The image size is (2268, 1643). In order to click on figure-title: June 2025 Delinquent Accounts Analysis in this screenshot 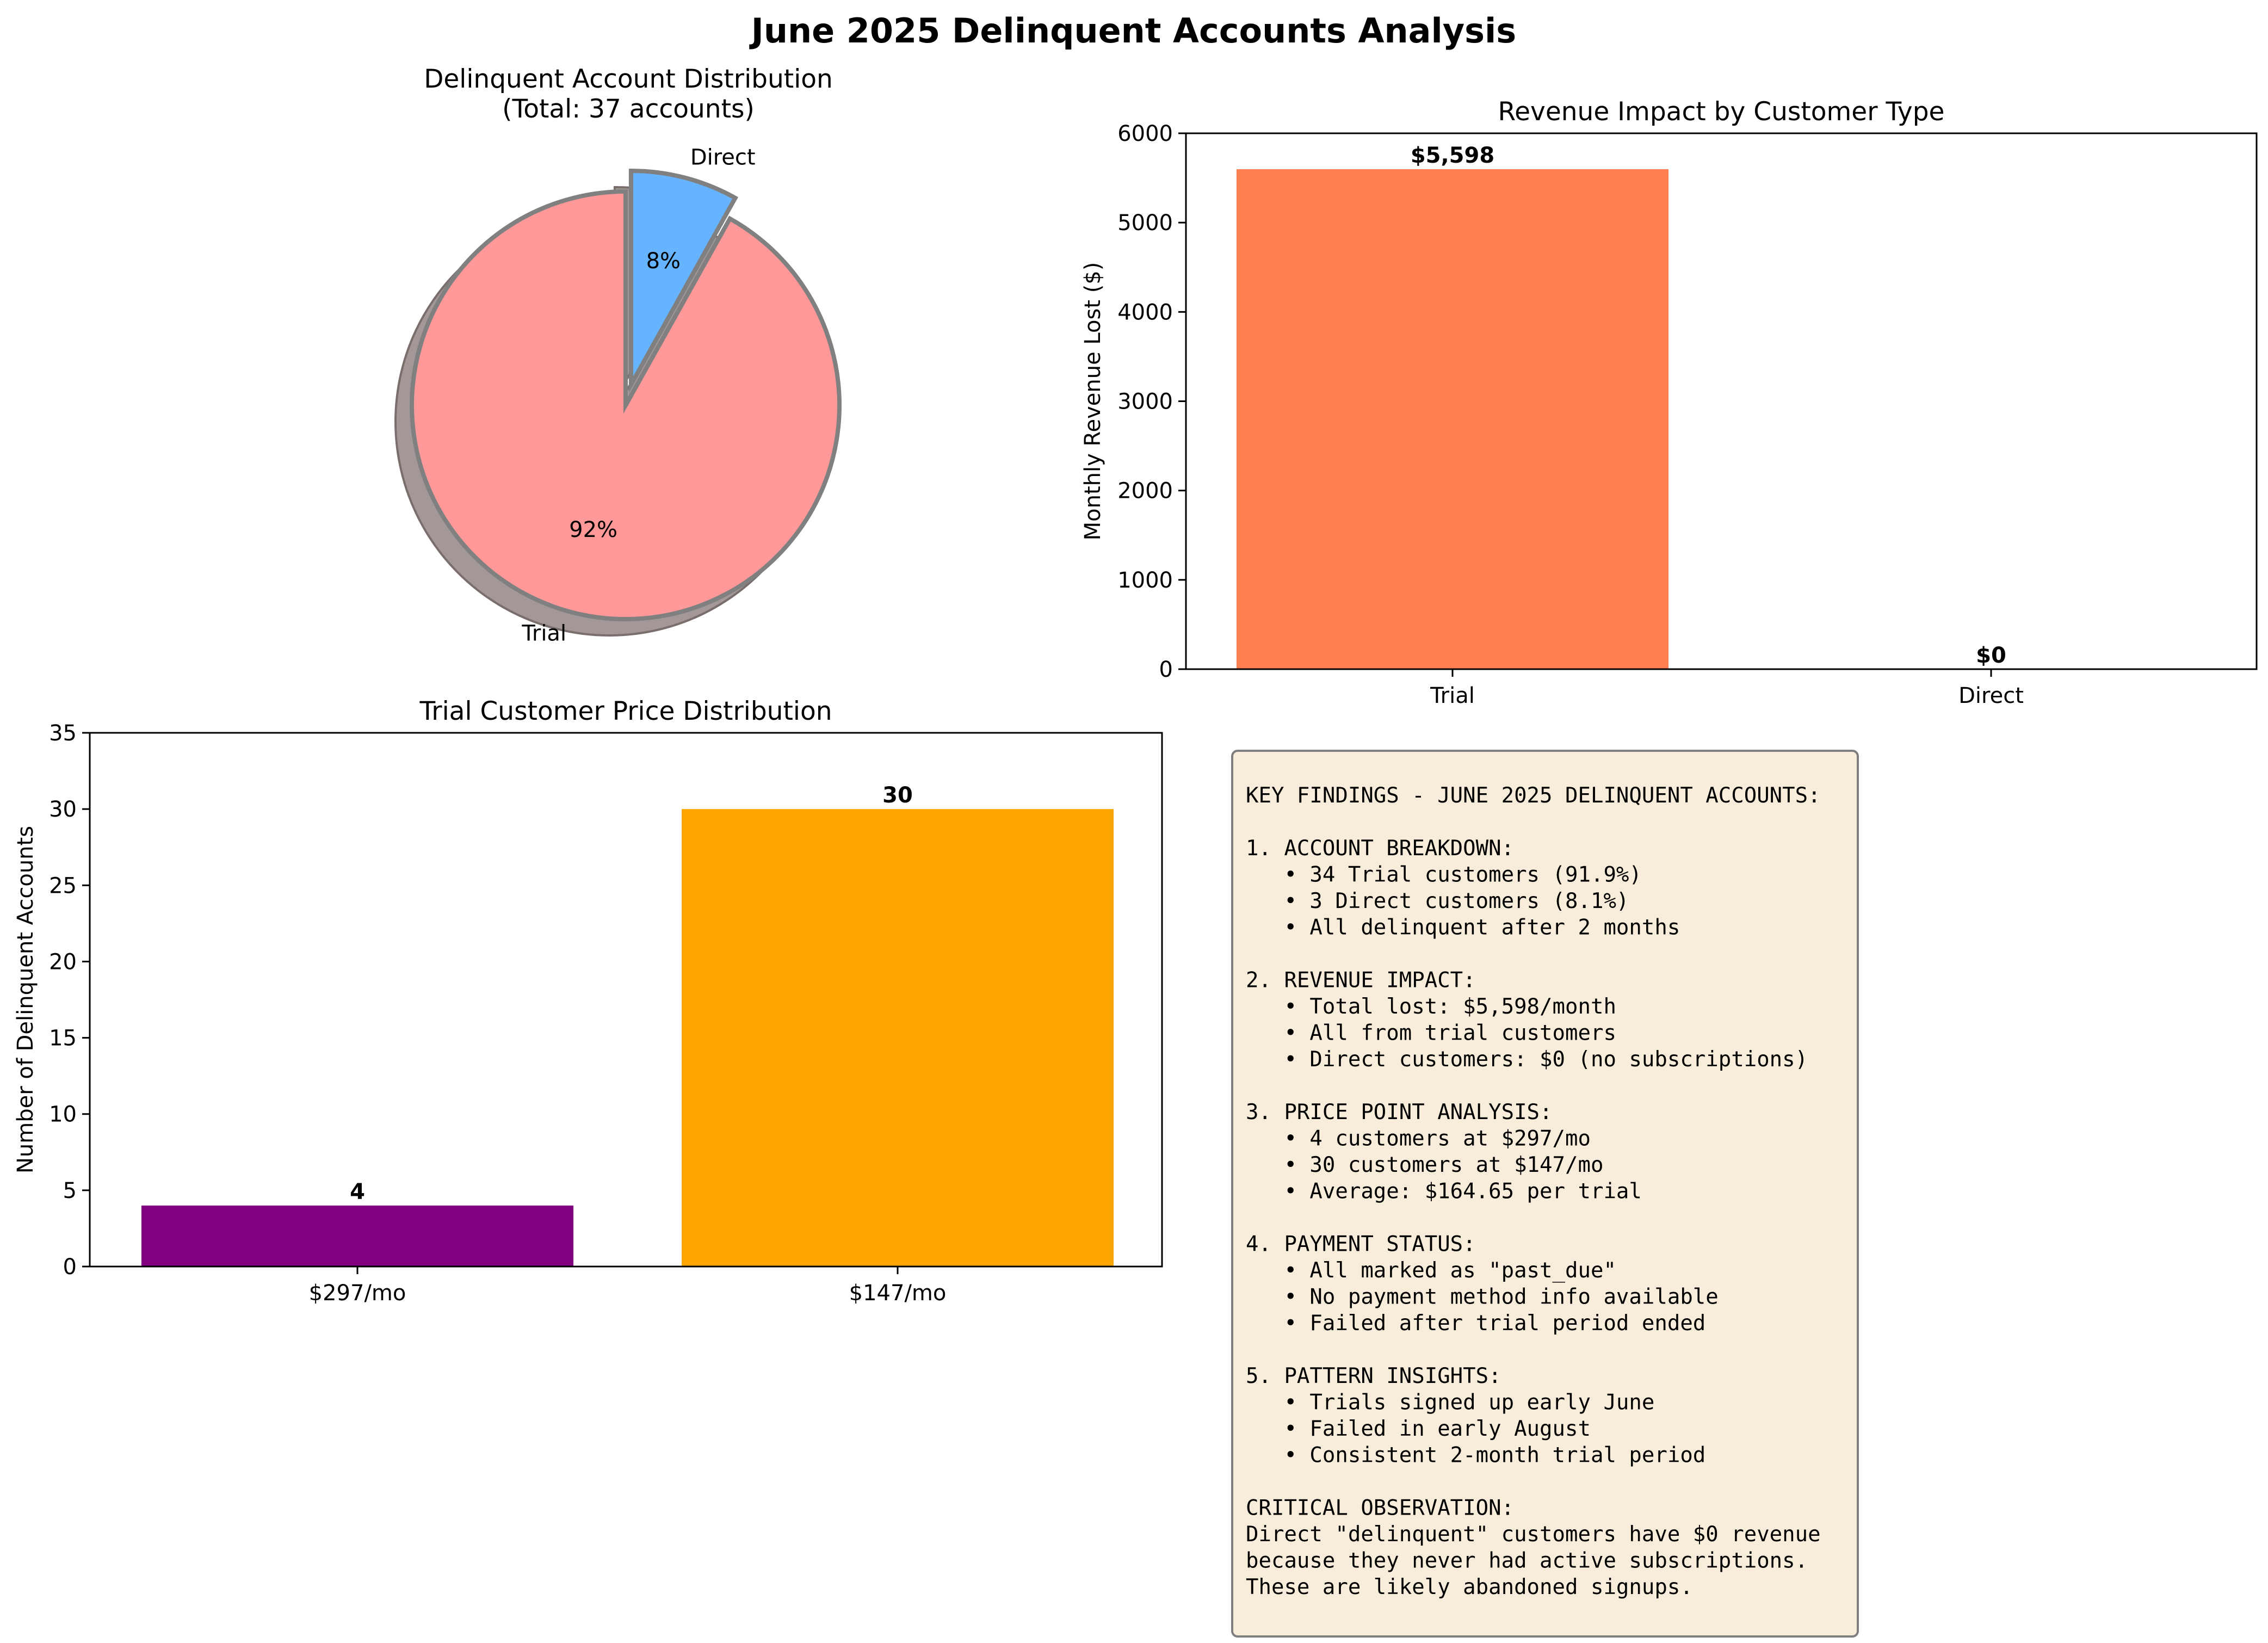, I will do `click(1132, 31)`.